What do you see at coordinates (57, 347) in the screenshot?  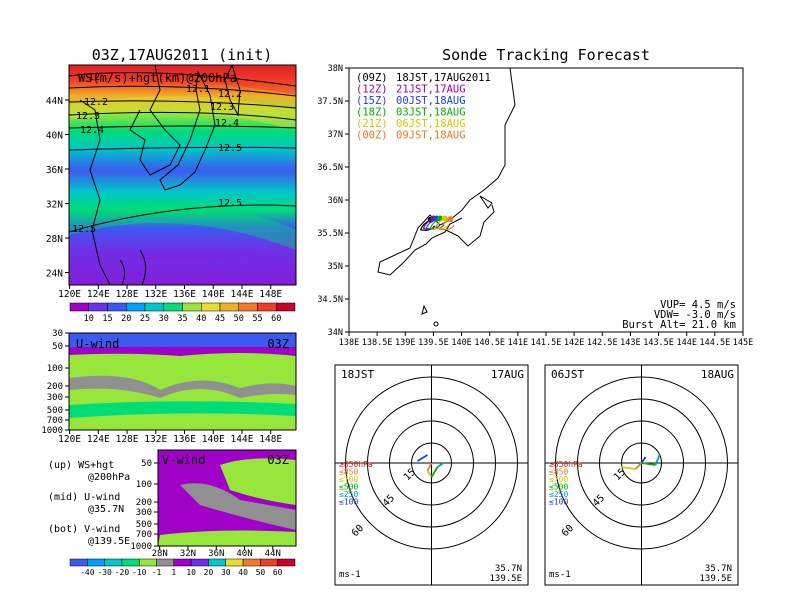 I see `u-y-tick: 50` at bounding box center [57, 347].